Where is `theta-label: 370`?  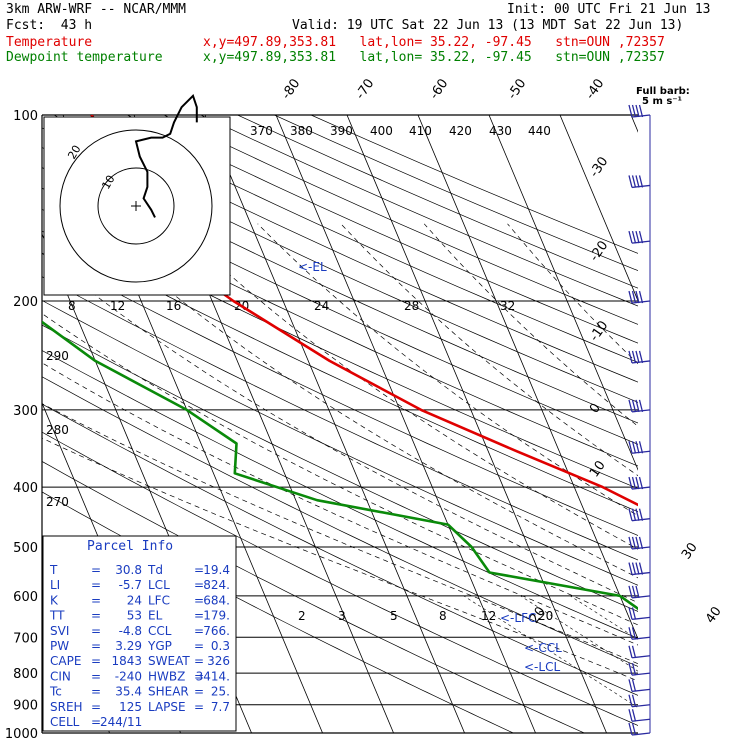 theta-label: 370 is located at coordinates (261, 131).